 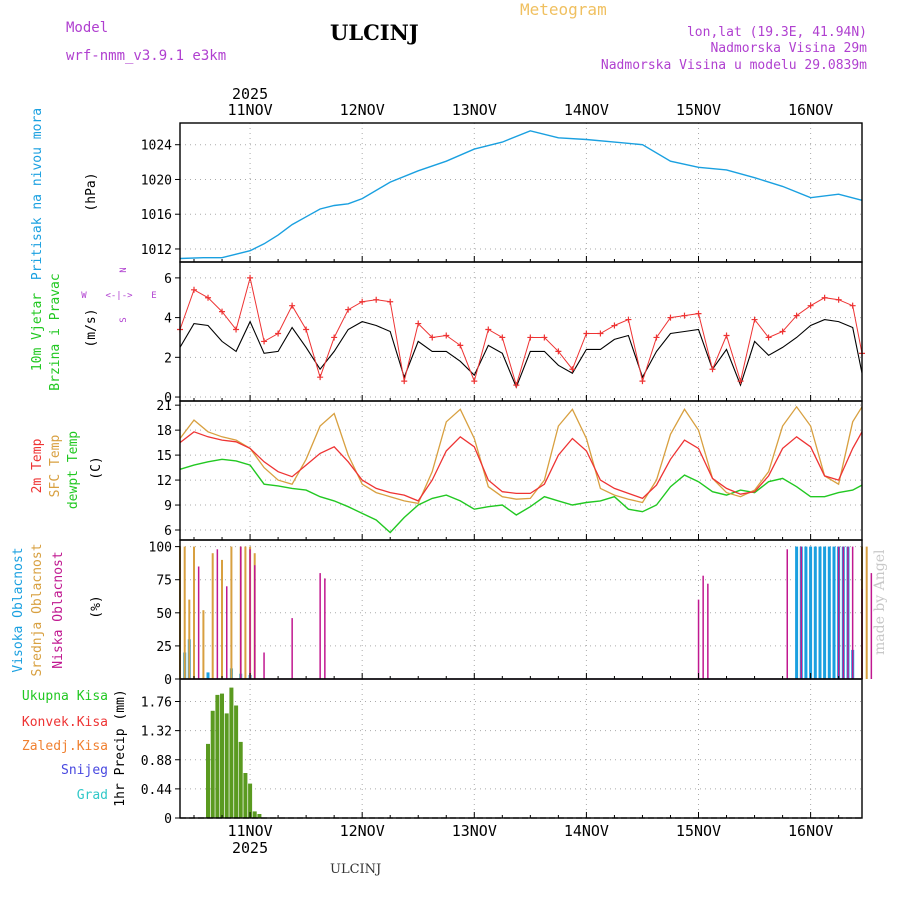 I want to click on lonlat-label: lon,lat (19.3E, 41.94N), so click(x=776, y=32).